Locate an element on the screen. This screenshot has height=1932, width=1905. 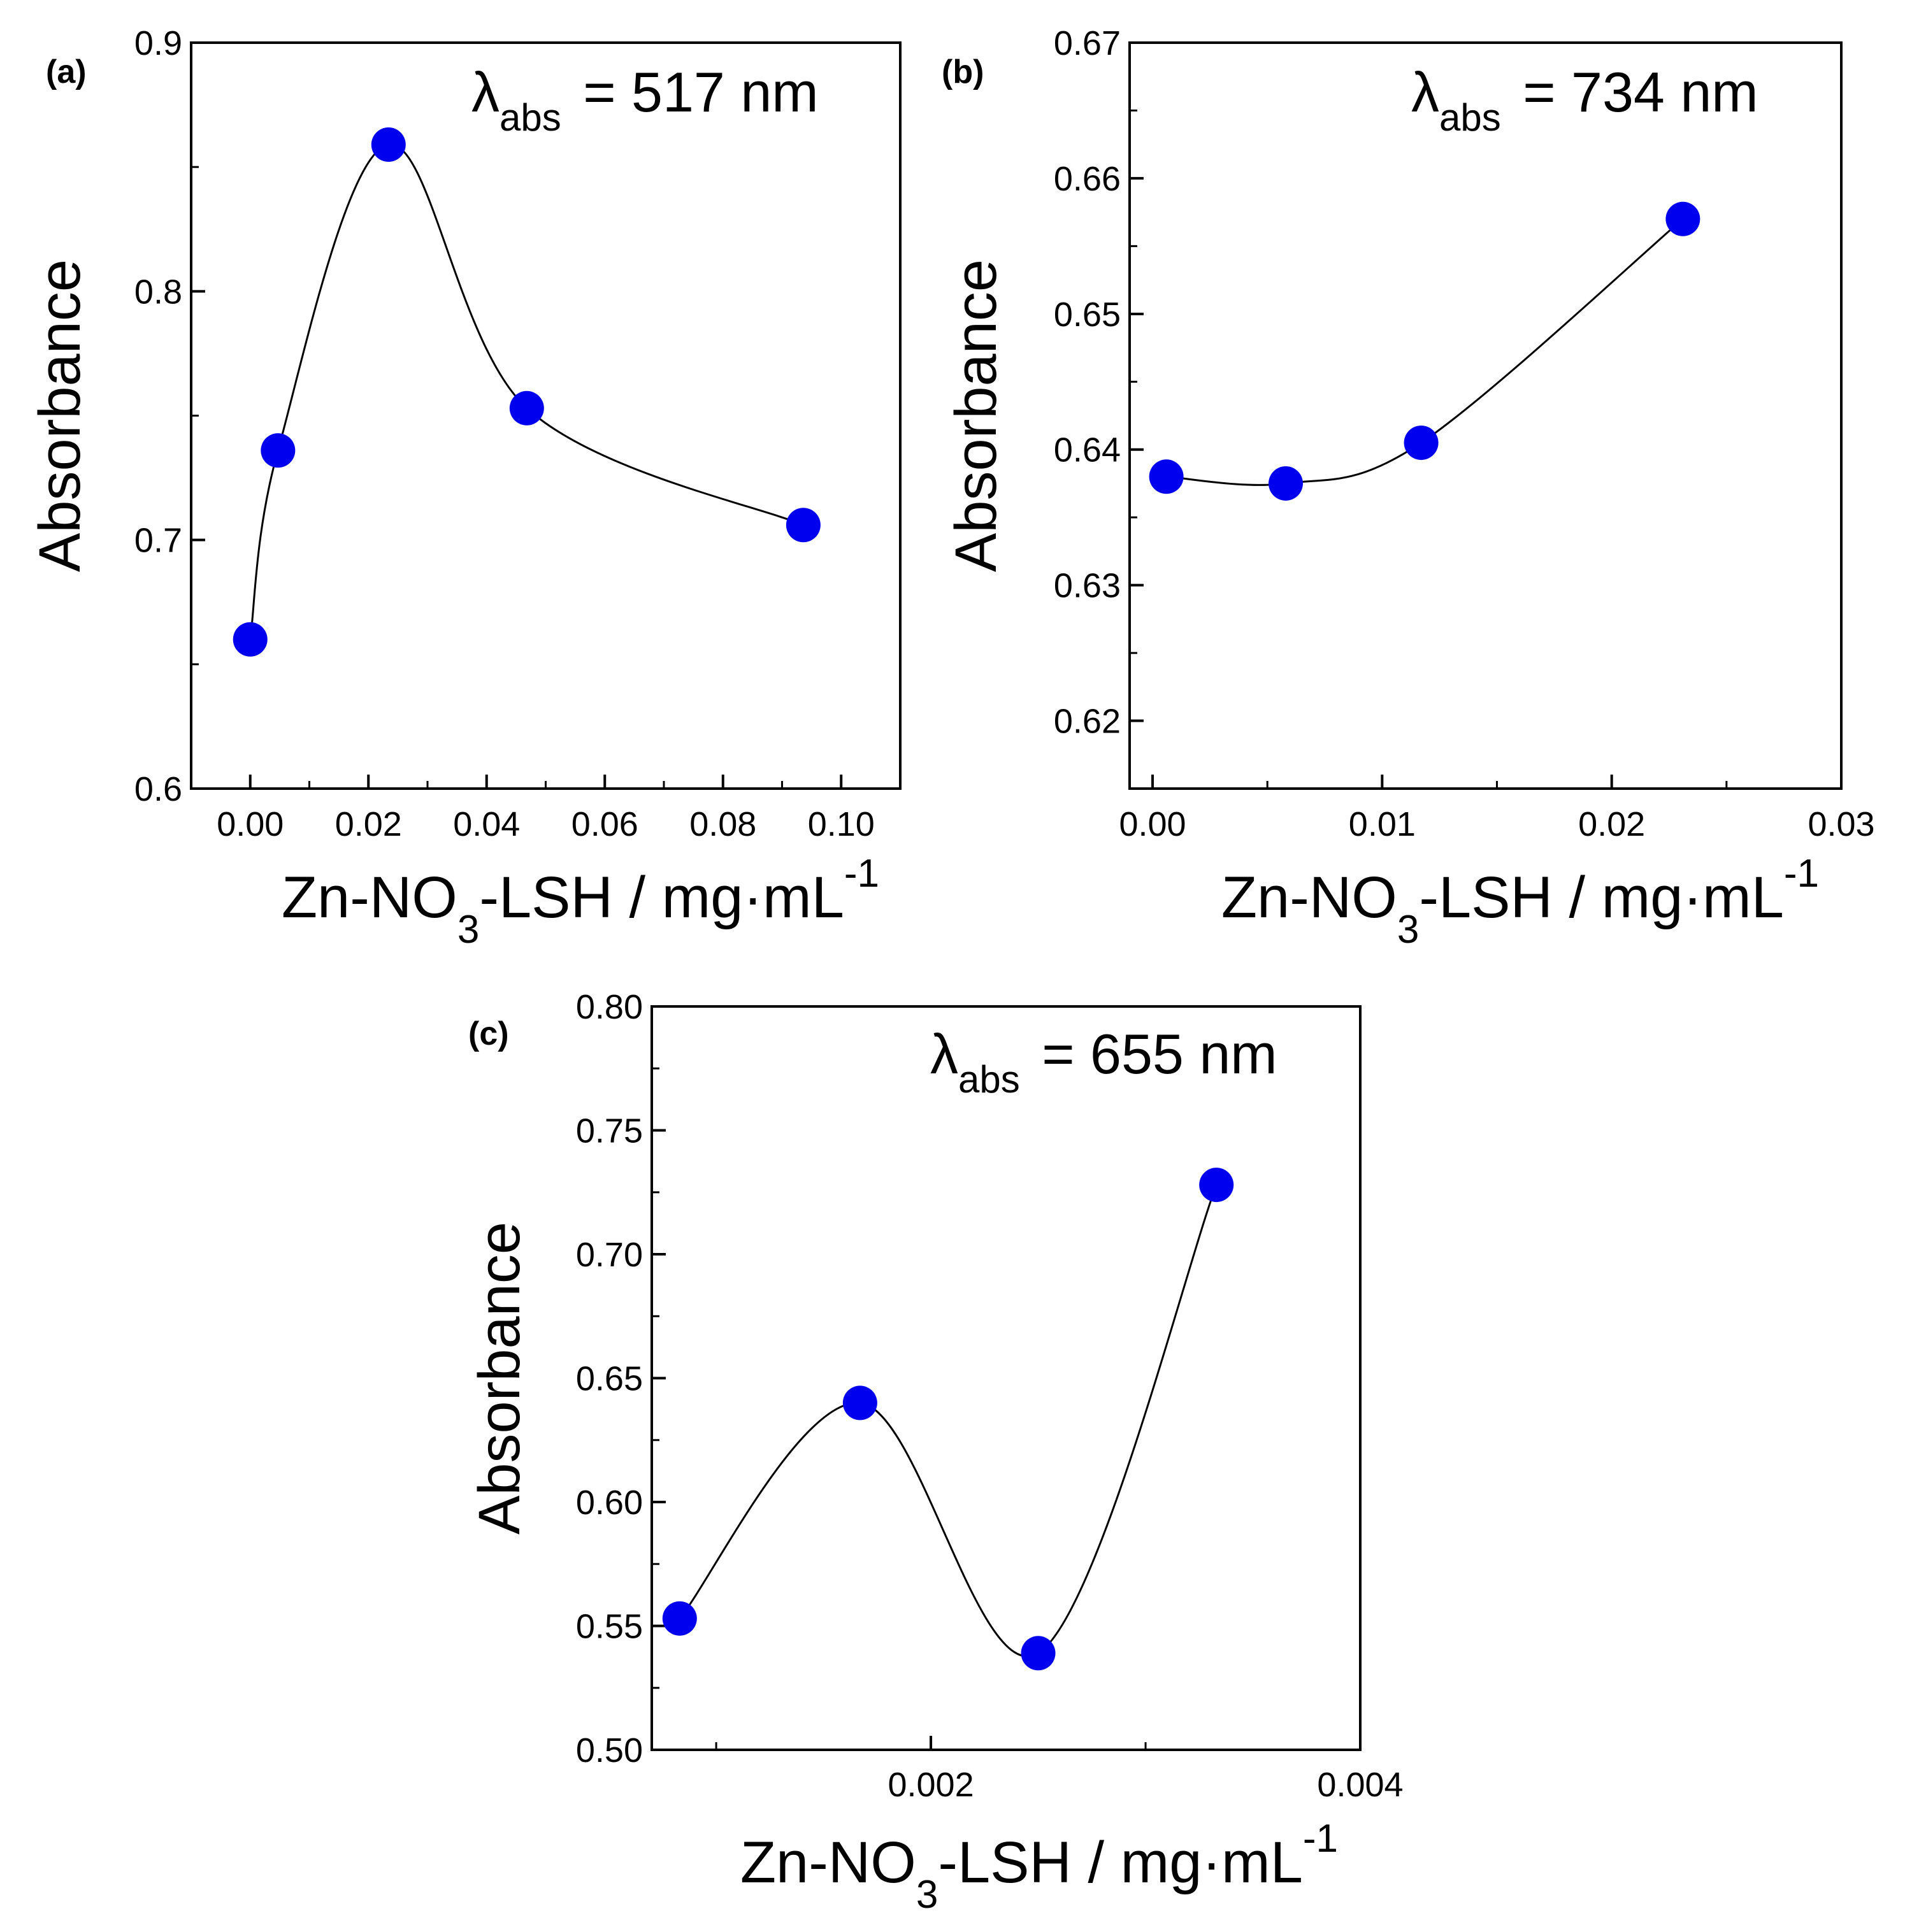
y-tick-label: 0.64 is located at coordinates (1087, 450).